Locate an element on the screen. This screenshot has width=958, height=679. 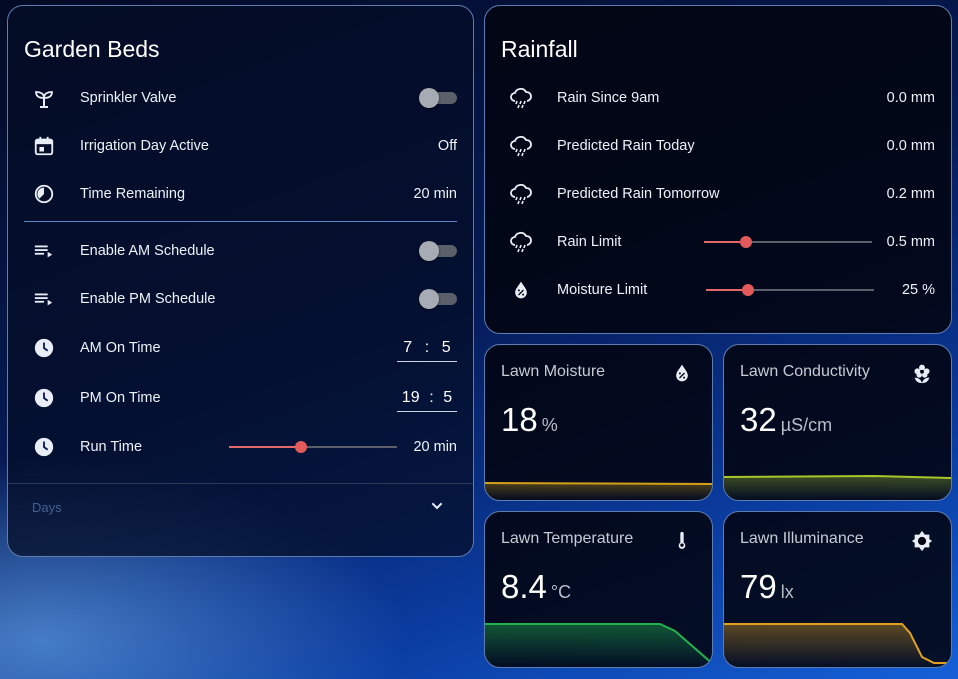
value-unit: °C is located at coordinates (561, 592).